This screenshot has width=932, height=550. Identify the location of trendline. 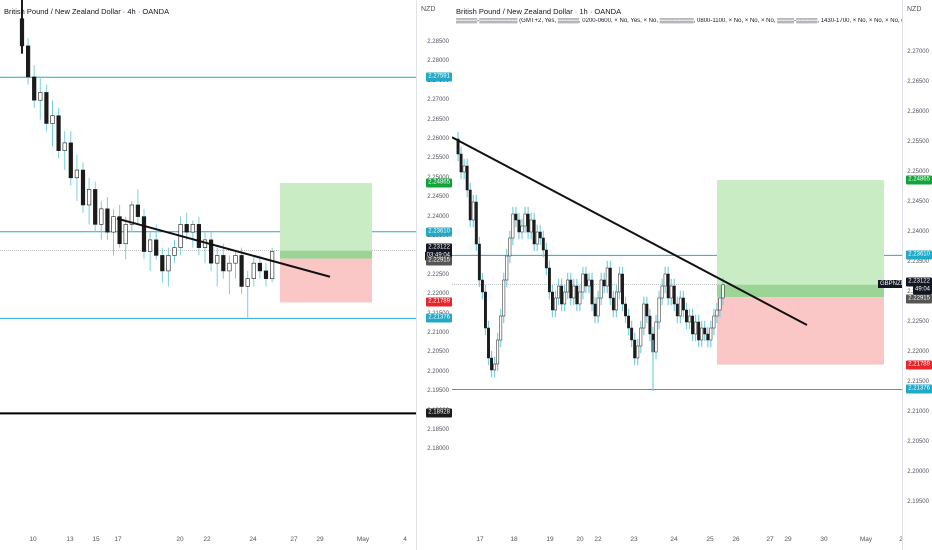
(630, 231).